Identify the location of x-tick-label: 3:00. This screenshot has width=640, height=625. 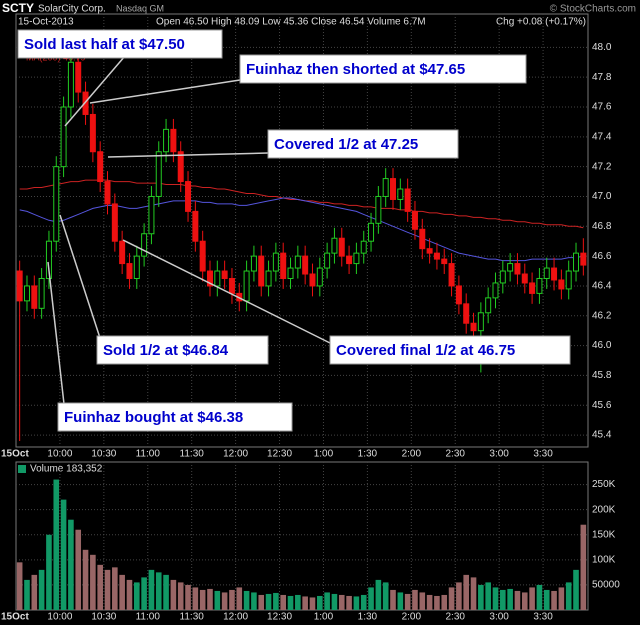
(499, 617).